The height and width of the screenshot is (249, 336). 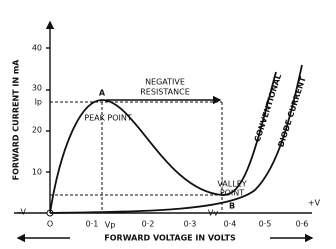 I want to click on y-tick: 30, so click(x=37, y=88).